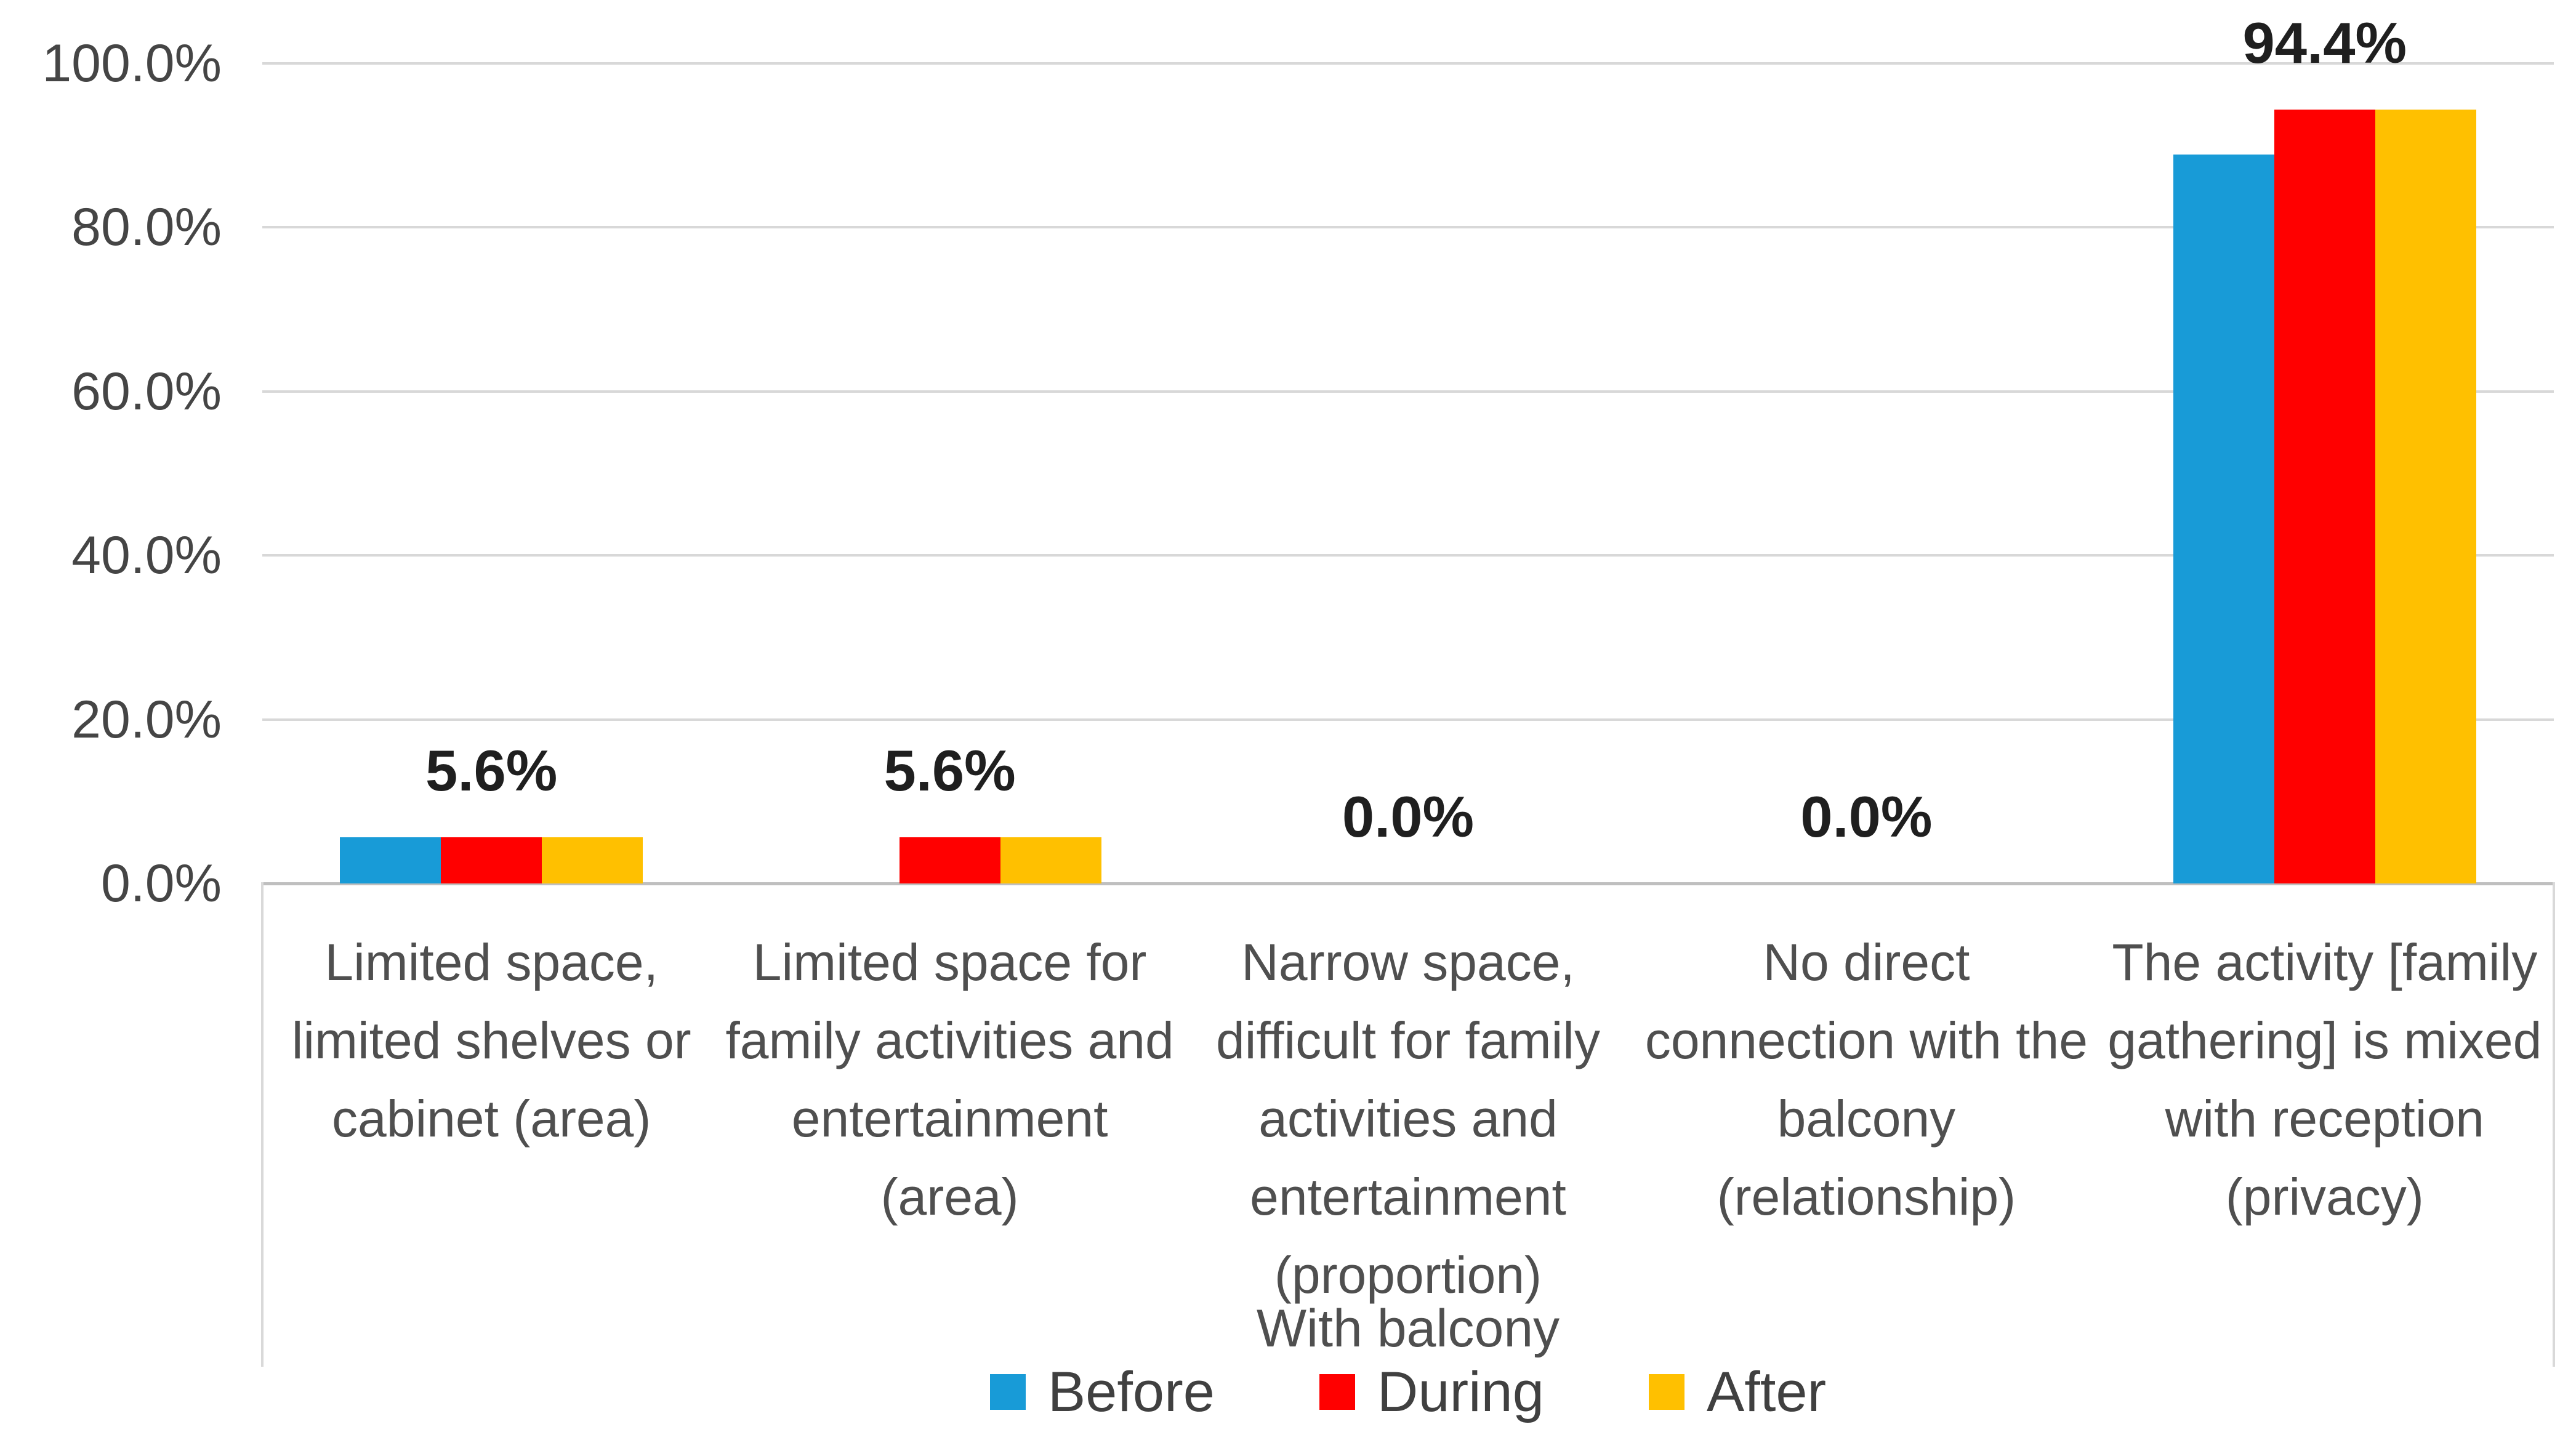  Describe the element at coordinates (949, 860) in the screenshot. I see `bar-during-cat2` at that location.